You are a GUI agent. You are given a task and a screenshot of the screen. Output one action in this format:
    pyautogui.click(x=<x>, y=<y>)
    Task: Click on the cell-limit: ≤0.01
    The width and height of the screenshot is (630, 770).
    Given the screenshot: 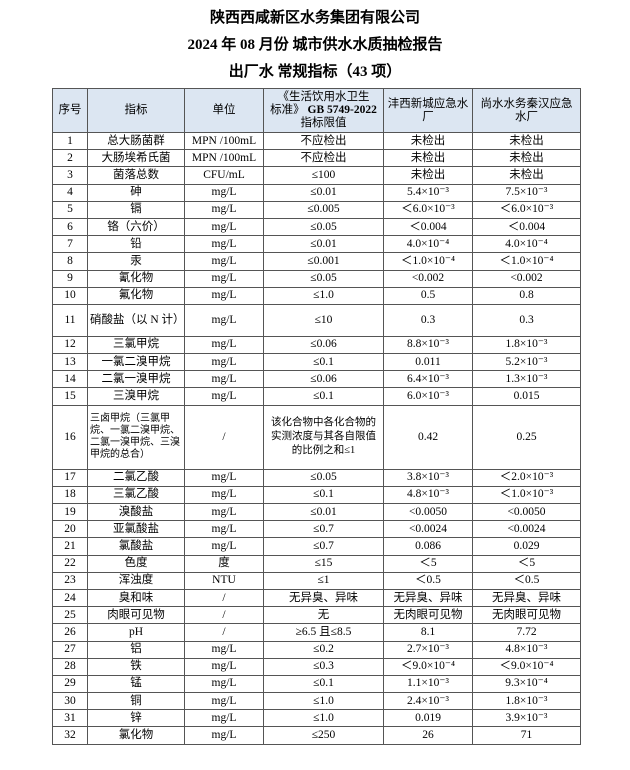 What is the action you would take?
    pyautogui.click(x=323, y=192)
    